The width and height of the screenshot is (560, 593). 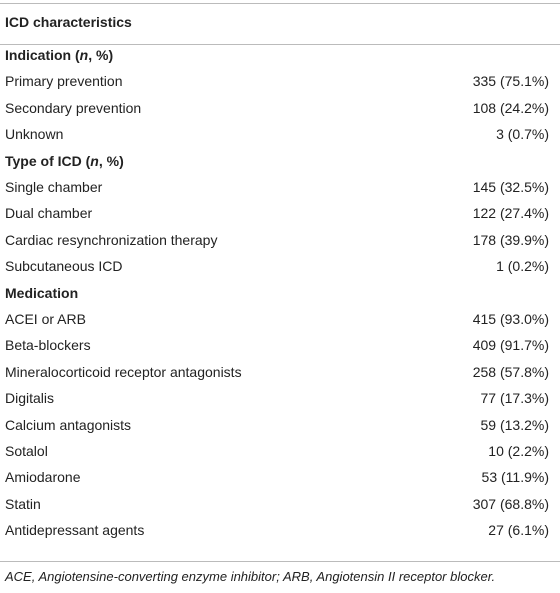 What do you see at coordinates (73, 107) in the screenshot?
I see `row-label: Secondary prevention` at bounding box center [73, 107].